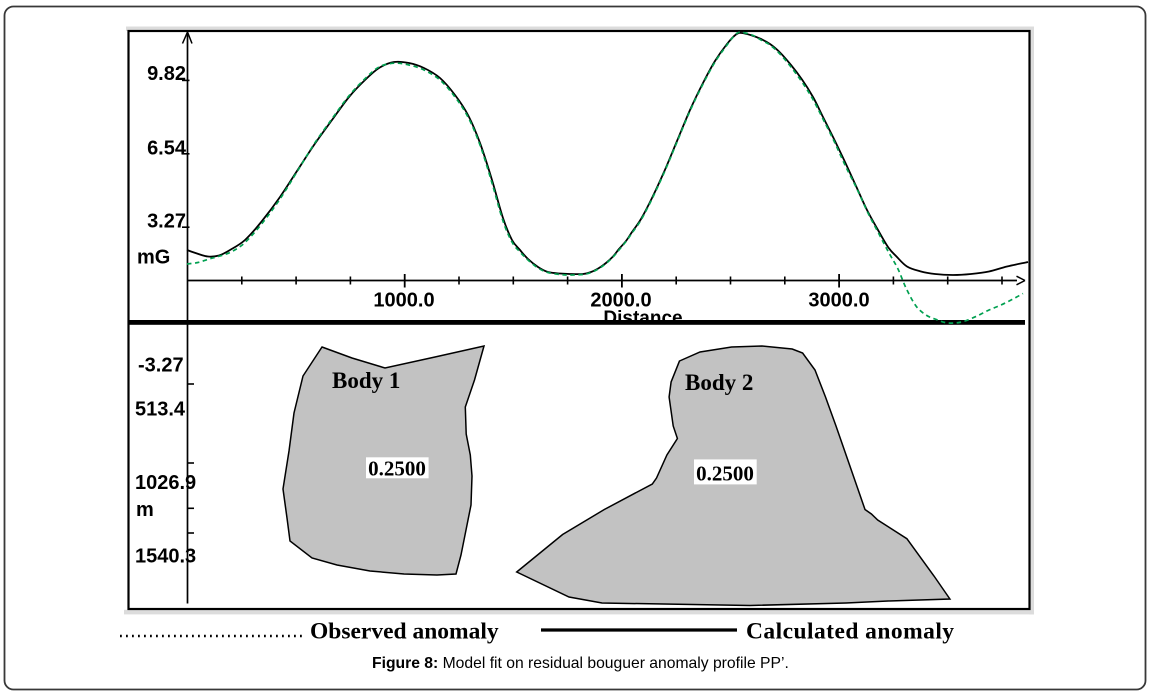 Image resolution: width=1150 pixels, height=695 pixels. I want to click on svg-text: 1026.9, so click(165, 483).